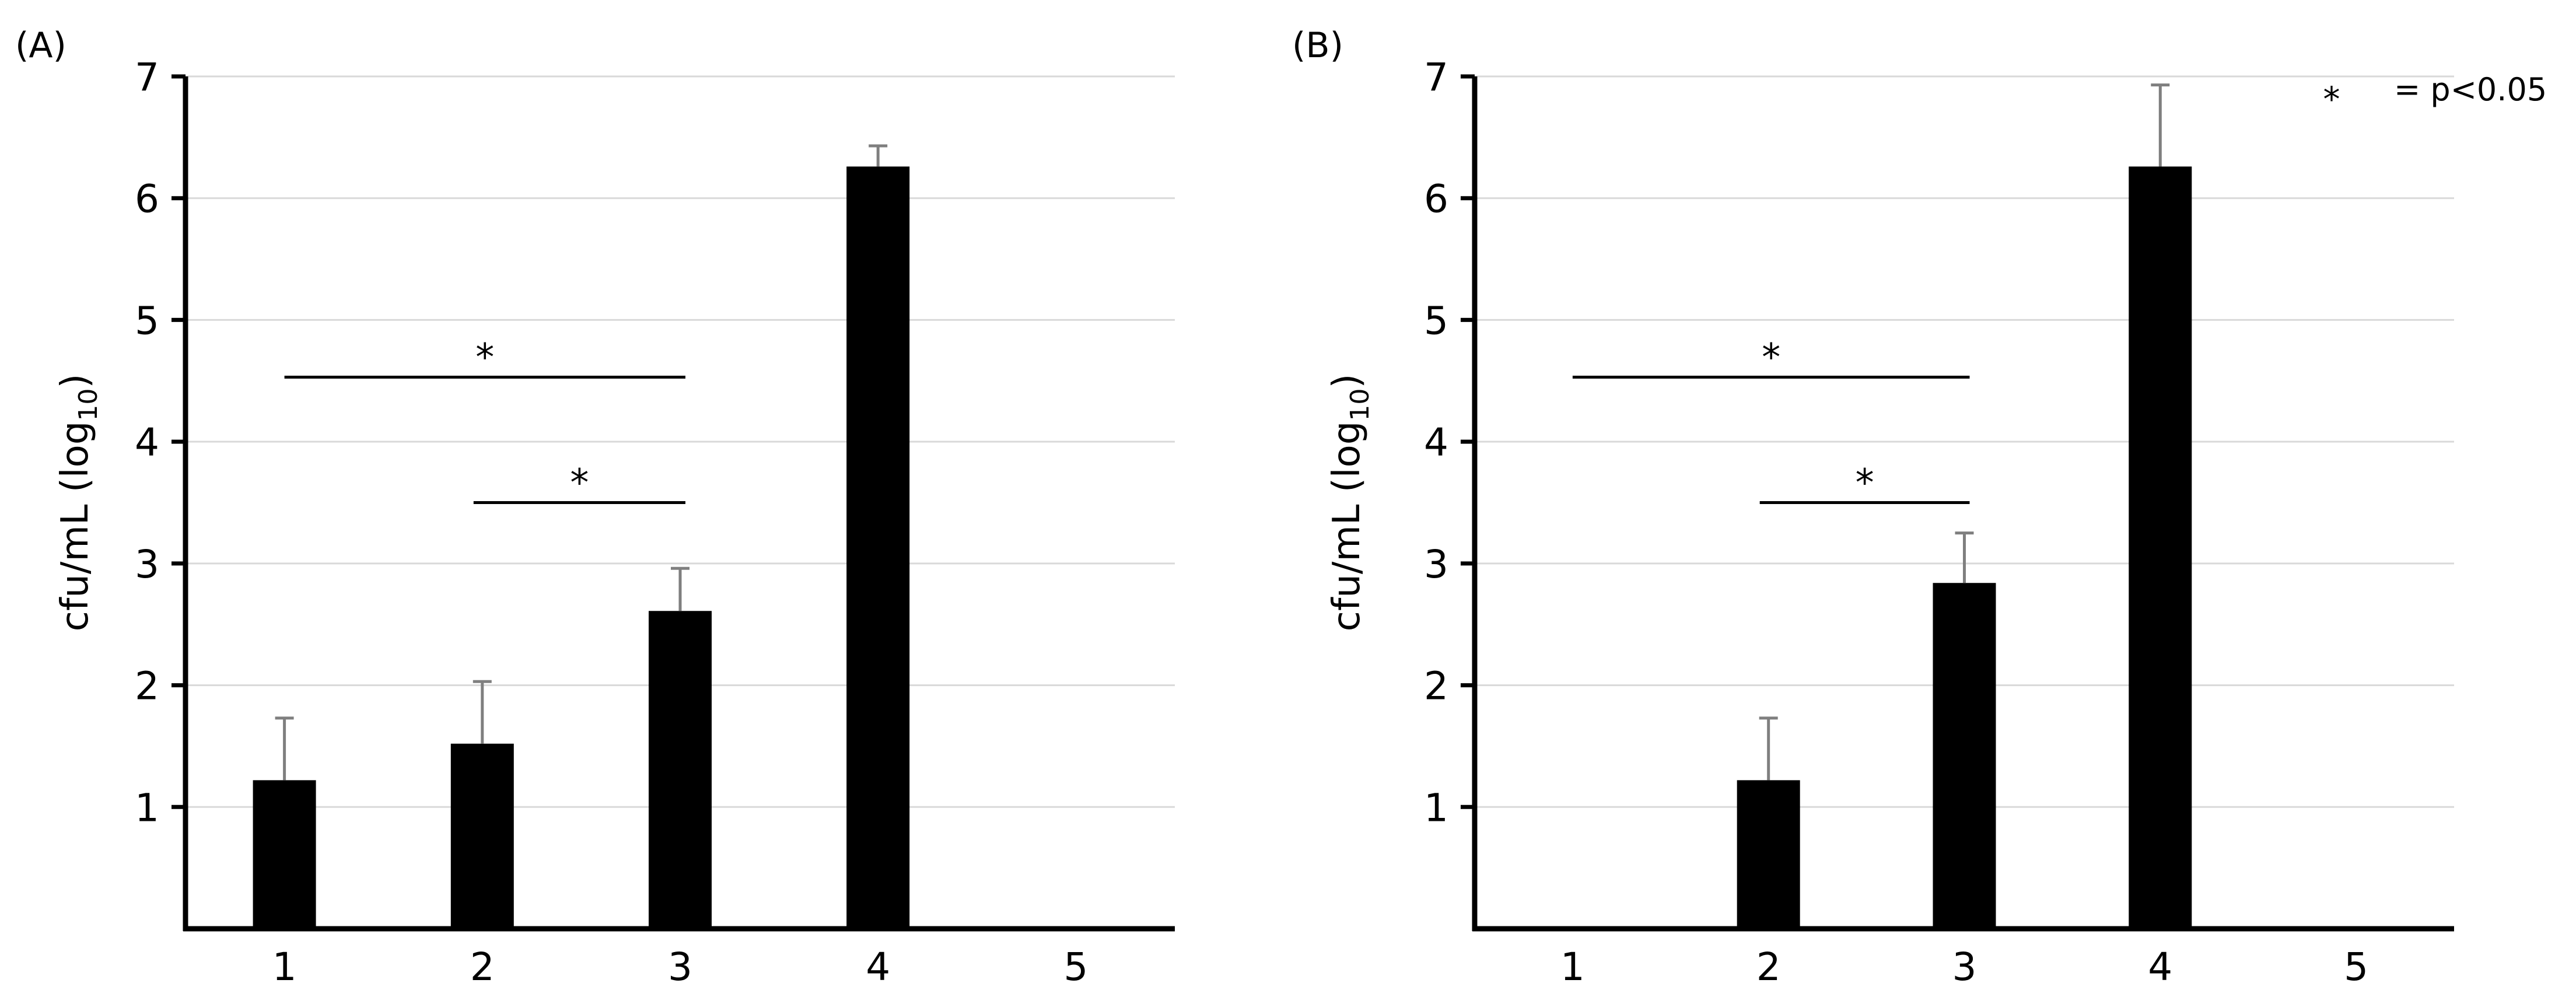  I want to click on panel-label: (B), so click(1317, 45).